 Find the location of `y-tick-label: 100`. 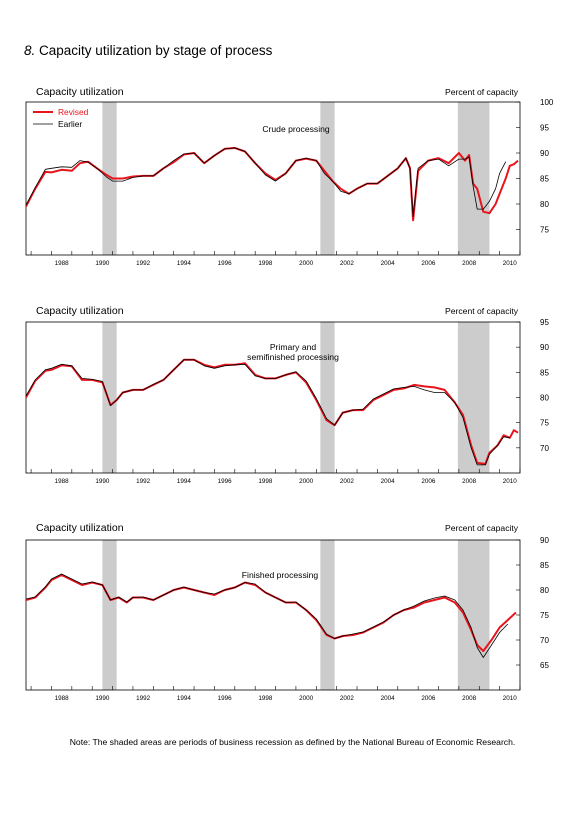

y-tick-label: 100 is located at coordinates (547, 102).